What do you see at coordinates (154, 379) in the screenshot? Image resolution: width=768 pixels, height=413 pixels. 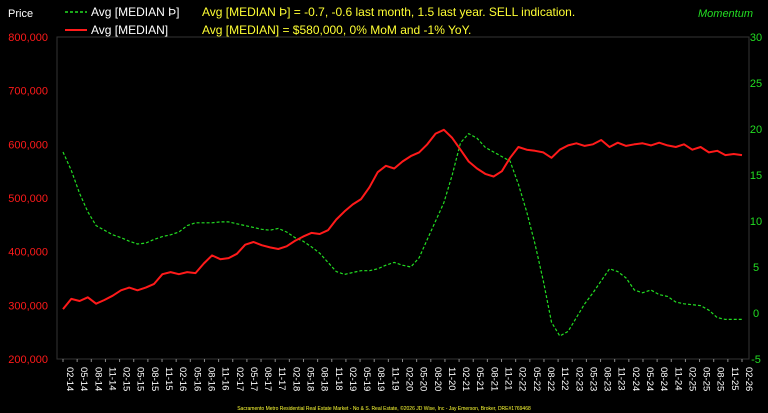 I see `x-tick-label: 08-15` at bounding box center [154, 379].